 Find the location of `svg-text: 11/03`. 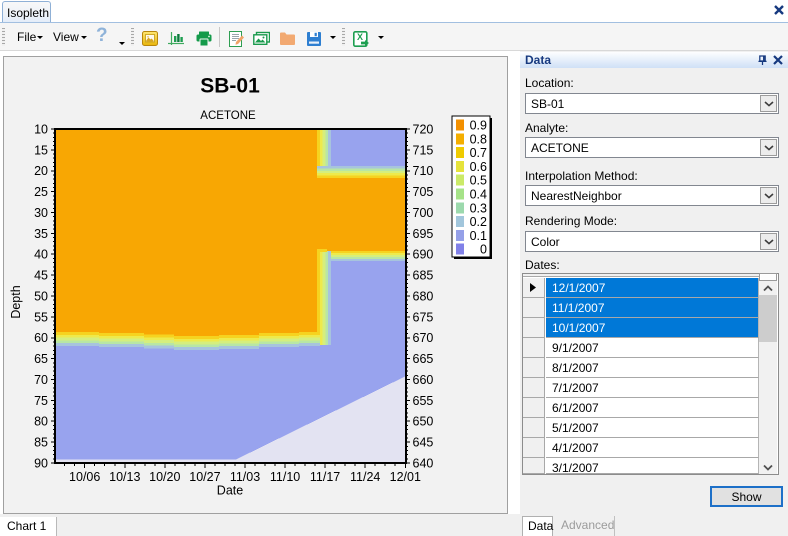

svg-text: 11/03 is located at coordinates (245, 477).